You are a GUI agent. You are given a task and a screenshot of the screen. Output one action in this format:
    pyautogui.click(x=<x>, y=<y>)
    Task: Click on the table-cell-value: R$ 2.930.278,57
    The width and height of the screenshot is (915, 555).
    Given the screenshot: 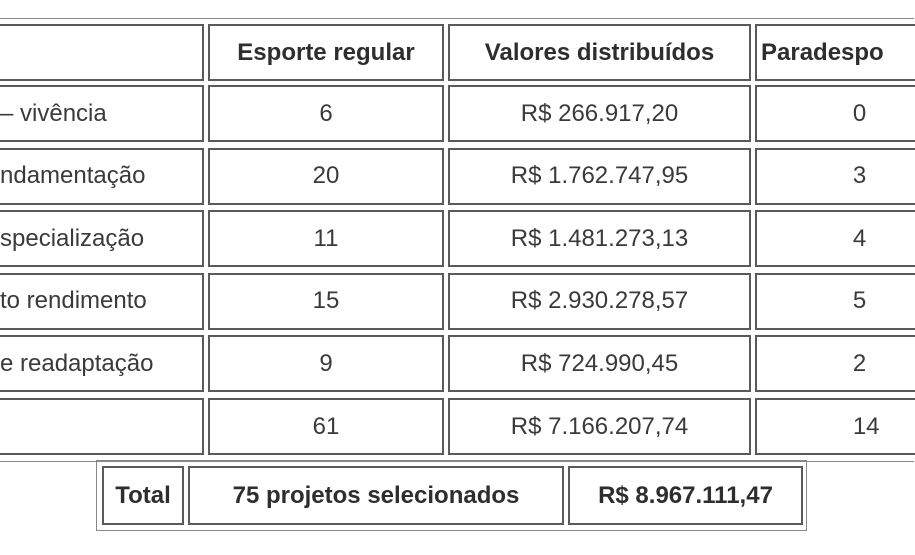 What is the action you would take?
    pyautogui.click(x=599, y=301)
    